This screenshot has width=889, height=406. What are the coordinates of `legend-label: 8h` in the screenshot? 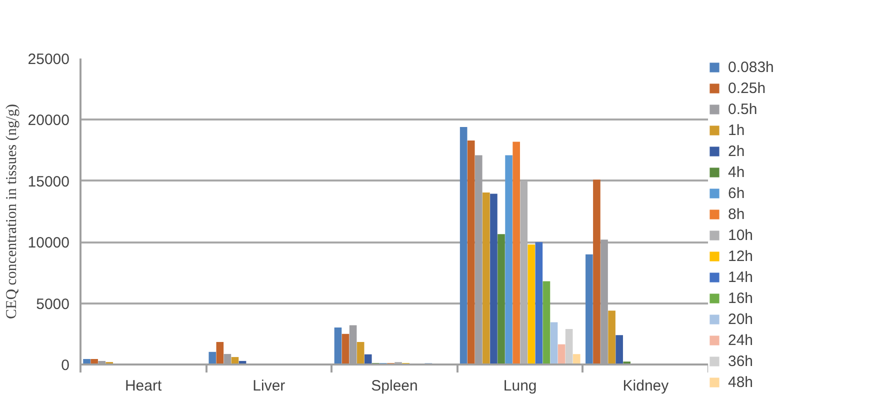 It's located at (737, 214).